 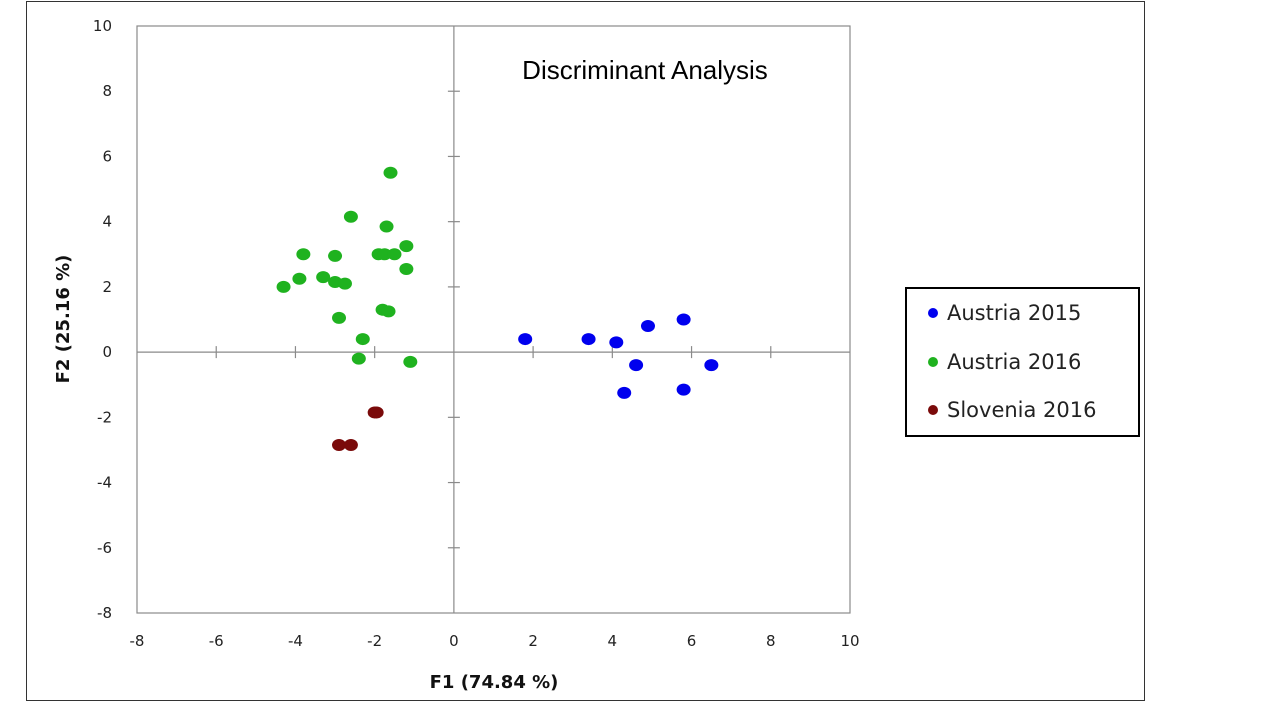 I want to click on y-axis-title: F2 (25.16 %), so click(x=63, y=319).